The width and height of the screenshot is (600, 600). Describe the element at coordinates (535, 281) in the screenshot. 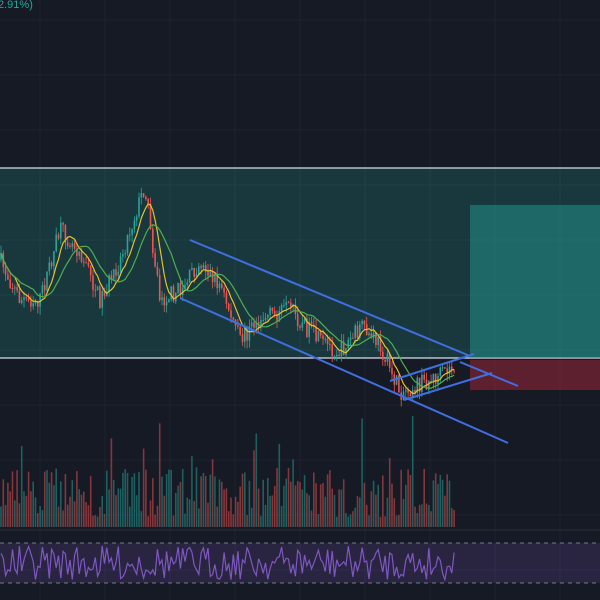

I see `target-zone` at that location.